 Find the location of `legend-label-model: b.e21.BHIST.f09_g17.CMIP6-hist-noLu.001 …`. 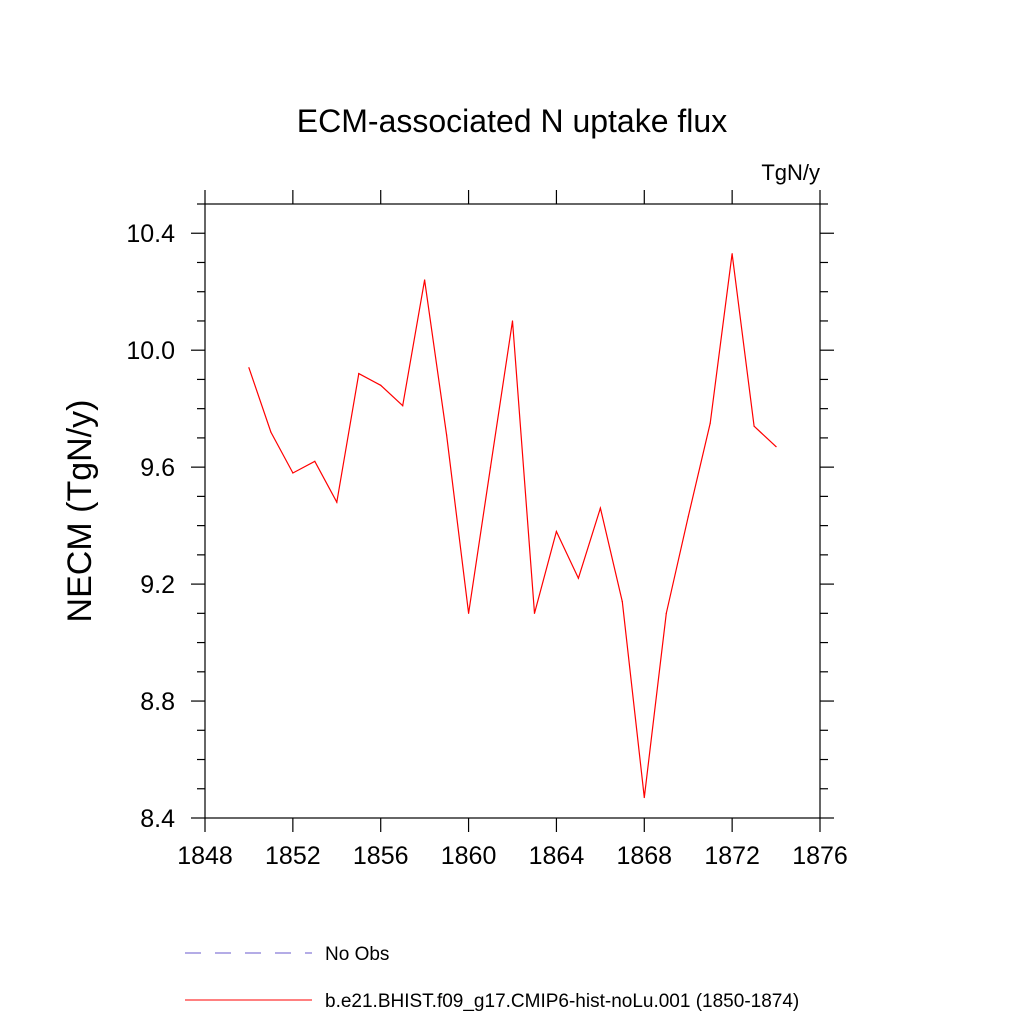

legend-label-model: b.e21.BHIST.f09_g17.CMIP6-hist-noLu.001 … is located at coordinates (562, 1001).